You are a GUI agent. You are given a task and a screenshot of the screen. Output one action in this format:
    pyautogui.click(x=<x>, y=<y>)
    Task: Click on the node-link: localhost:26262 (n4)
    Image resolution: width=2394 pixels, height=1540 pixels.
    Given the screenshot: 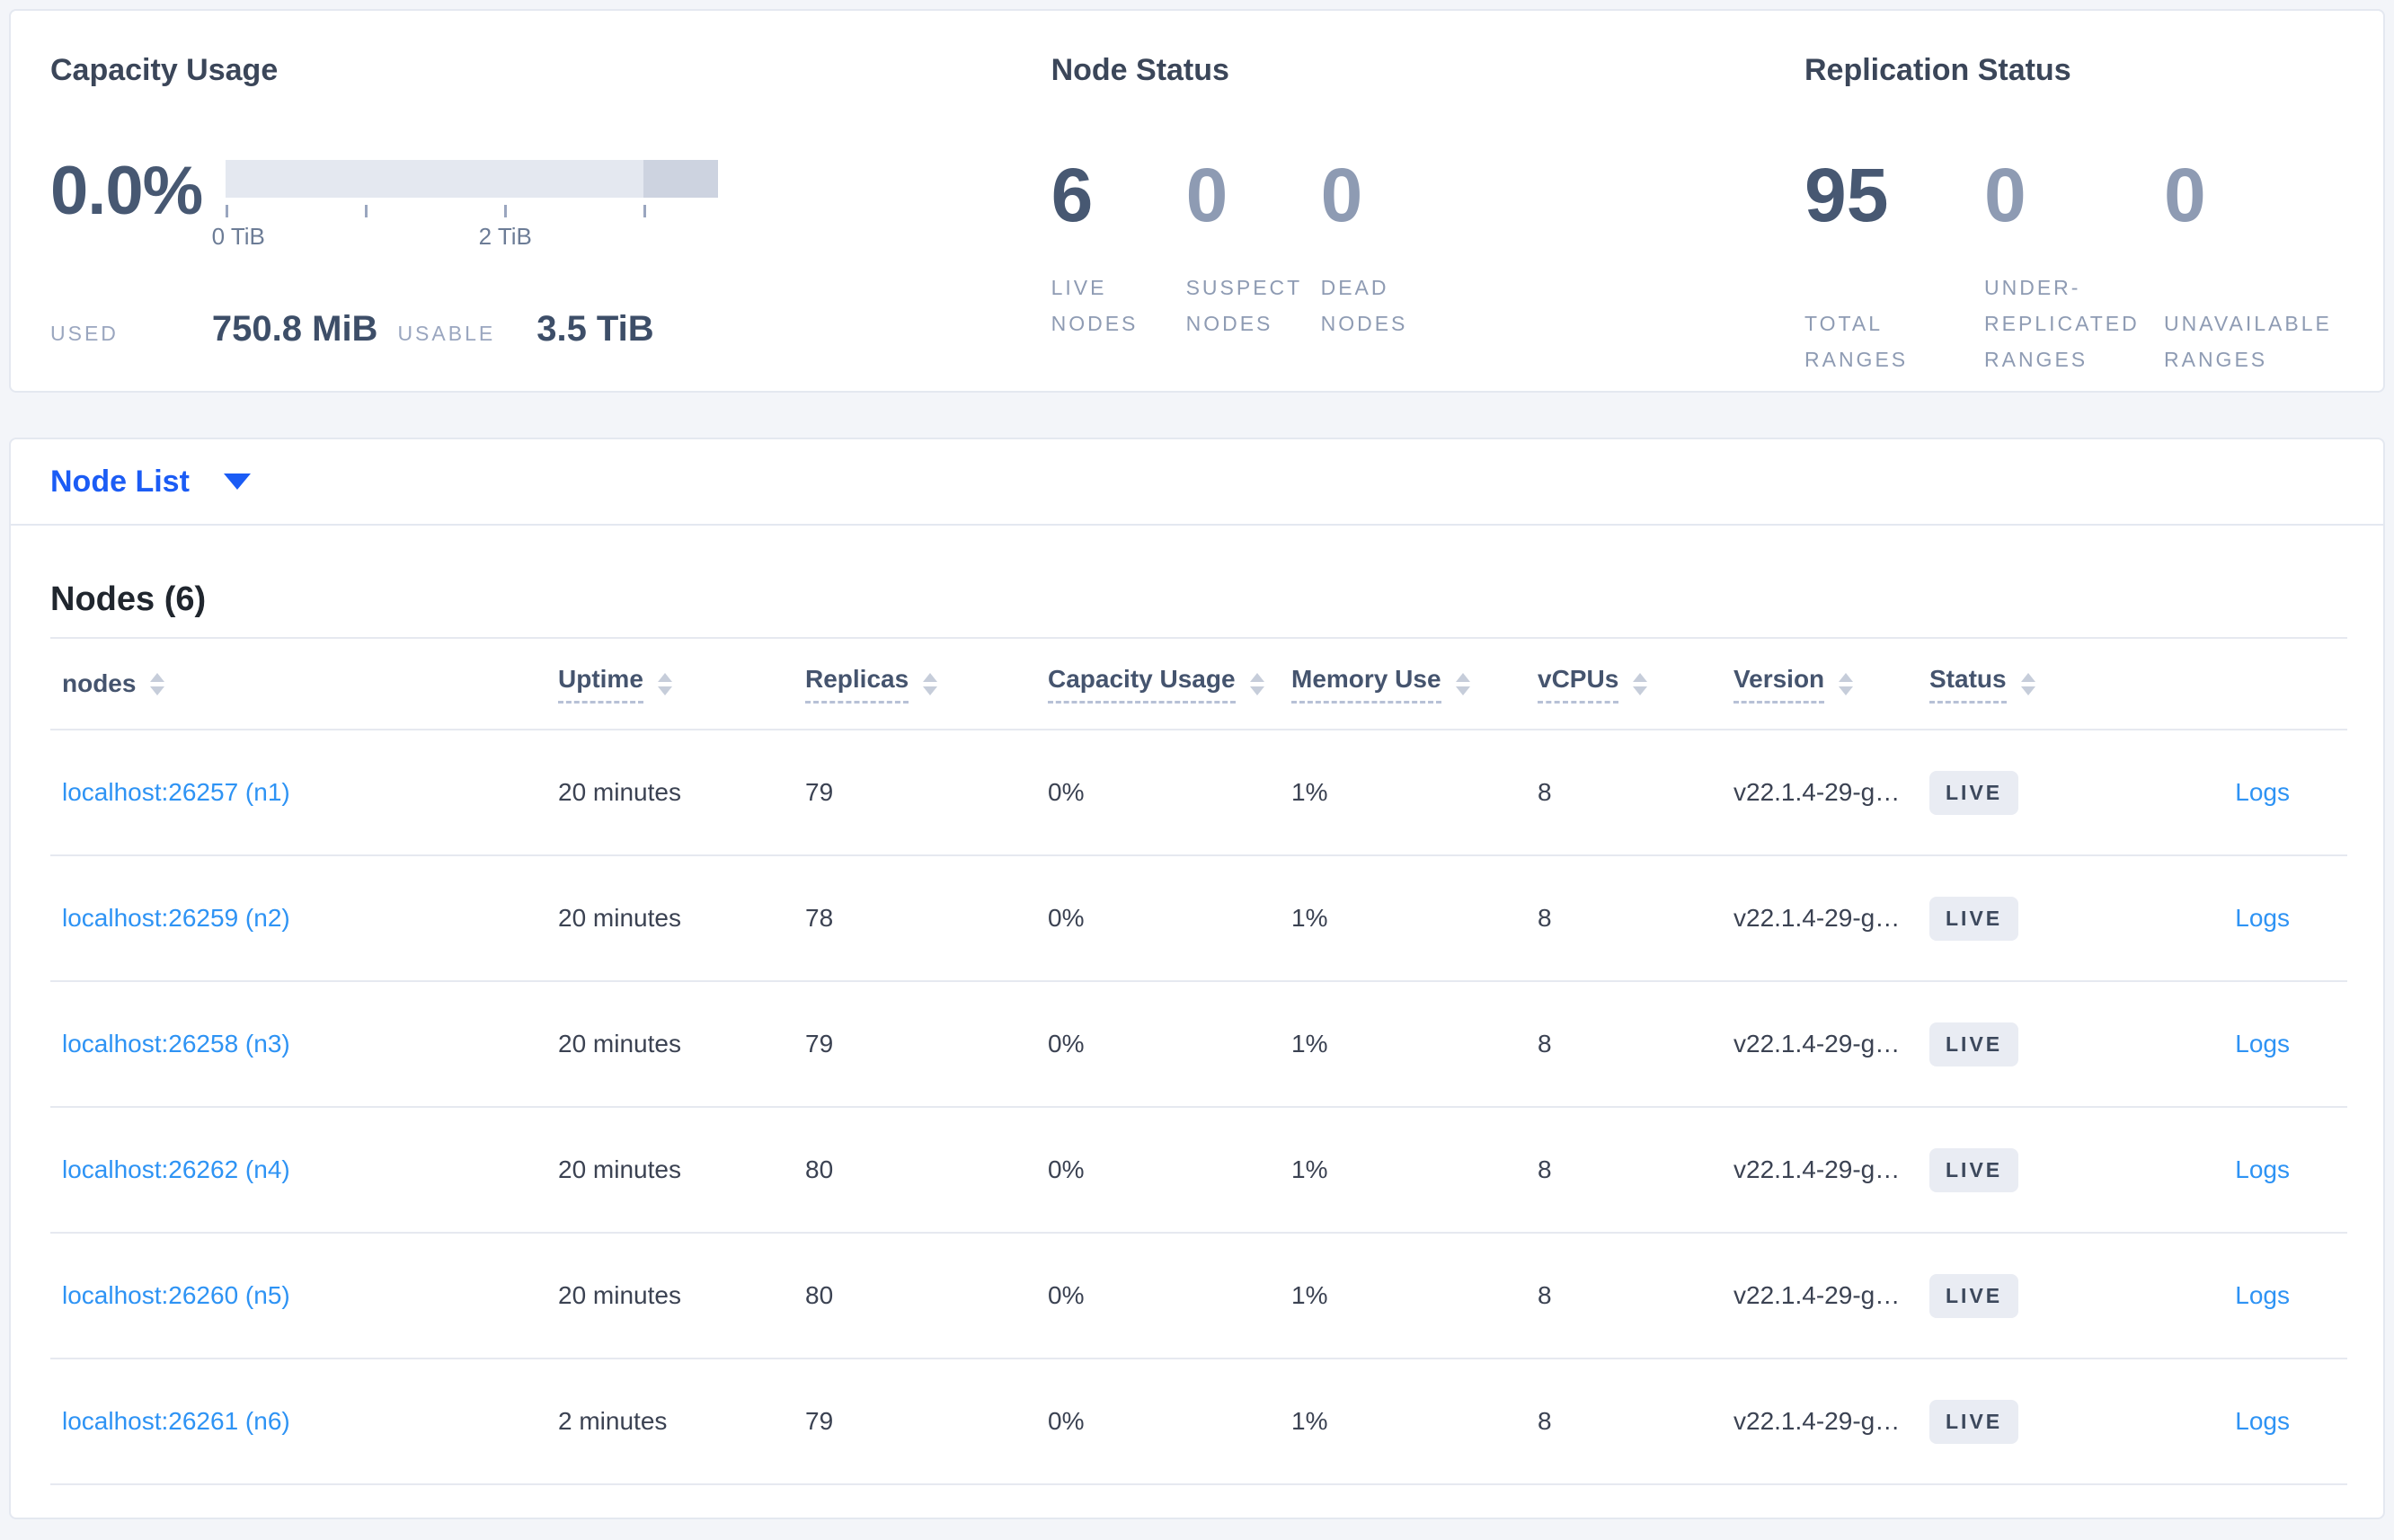 What is the action you would take?
    pyautogui.click(x=176, y=1169)
    